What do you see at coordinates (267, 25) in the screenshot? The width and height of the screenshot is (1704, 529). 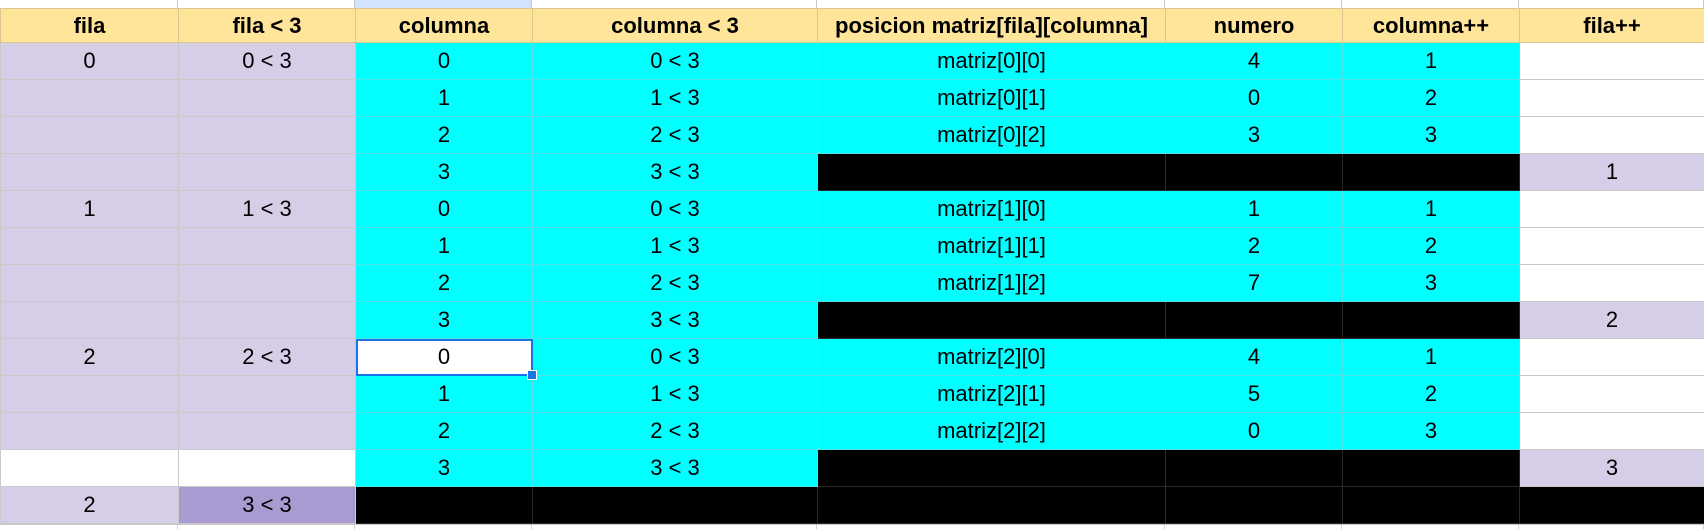 I see `header-cell-fila-lt-3: fila < 3` at bounding box center [267, 25].